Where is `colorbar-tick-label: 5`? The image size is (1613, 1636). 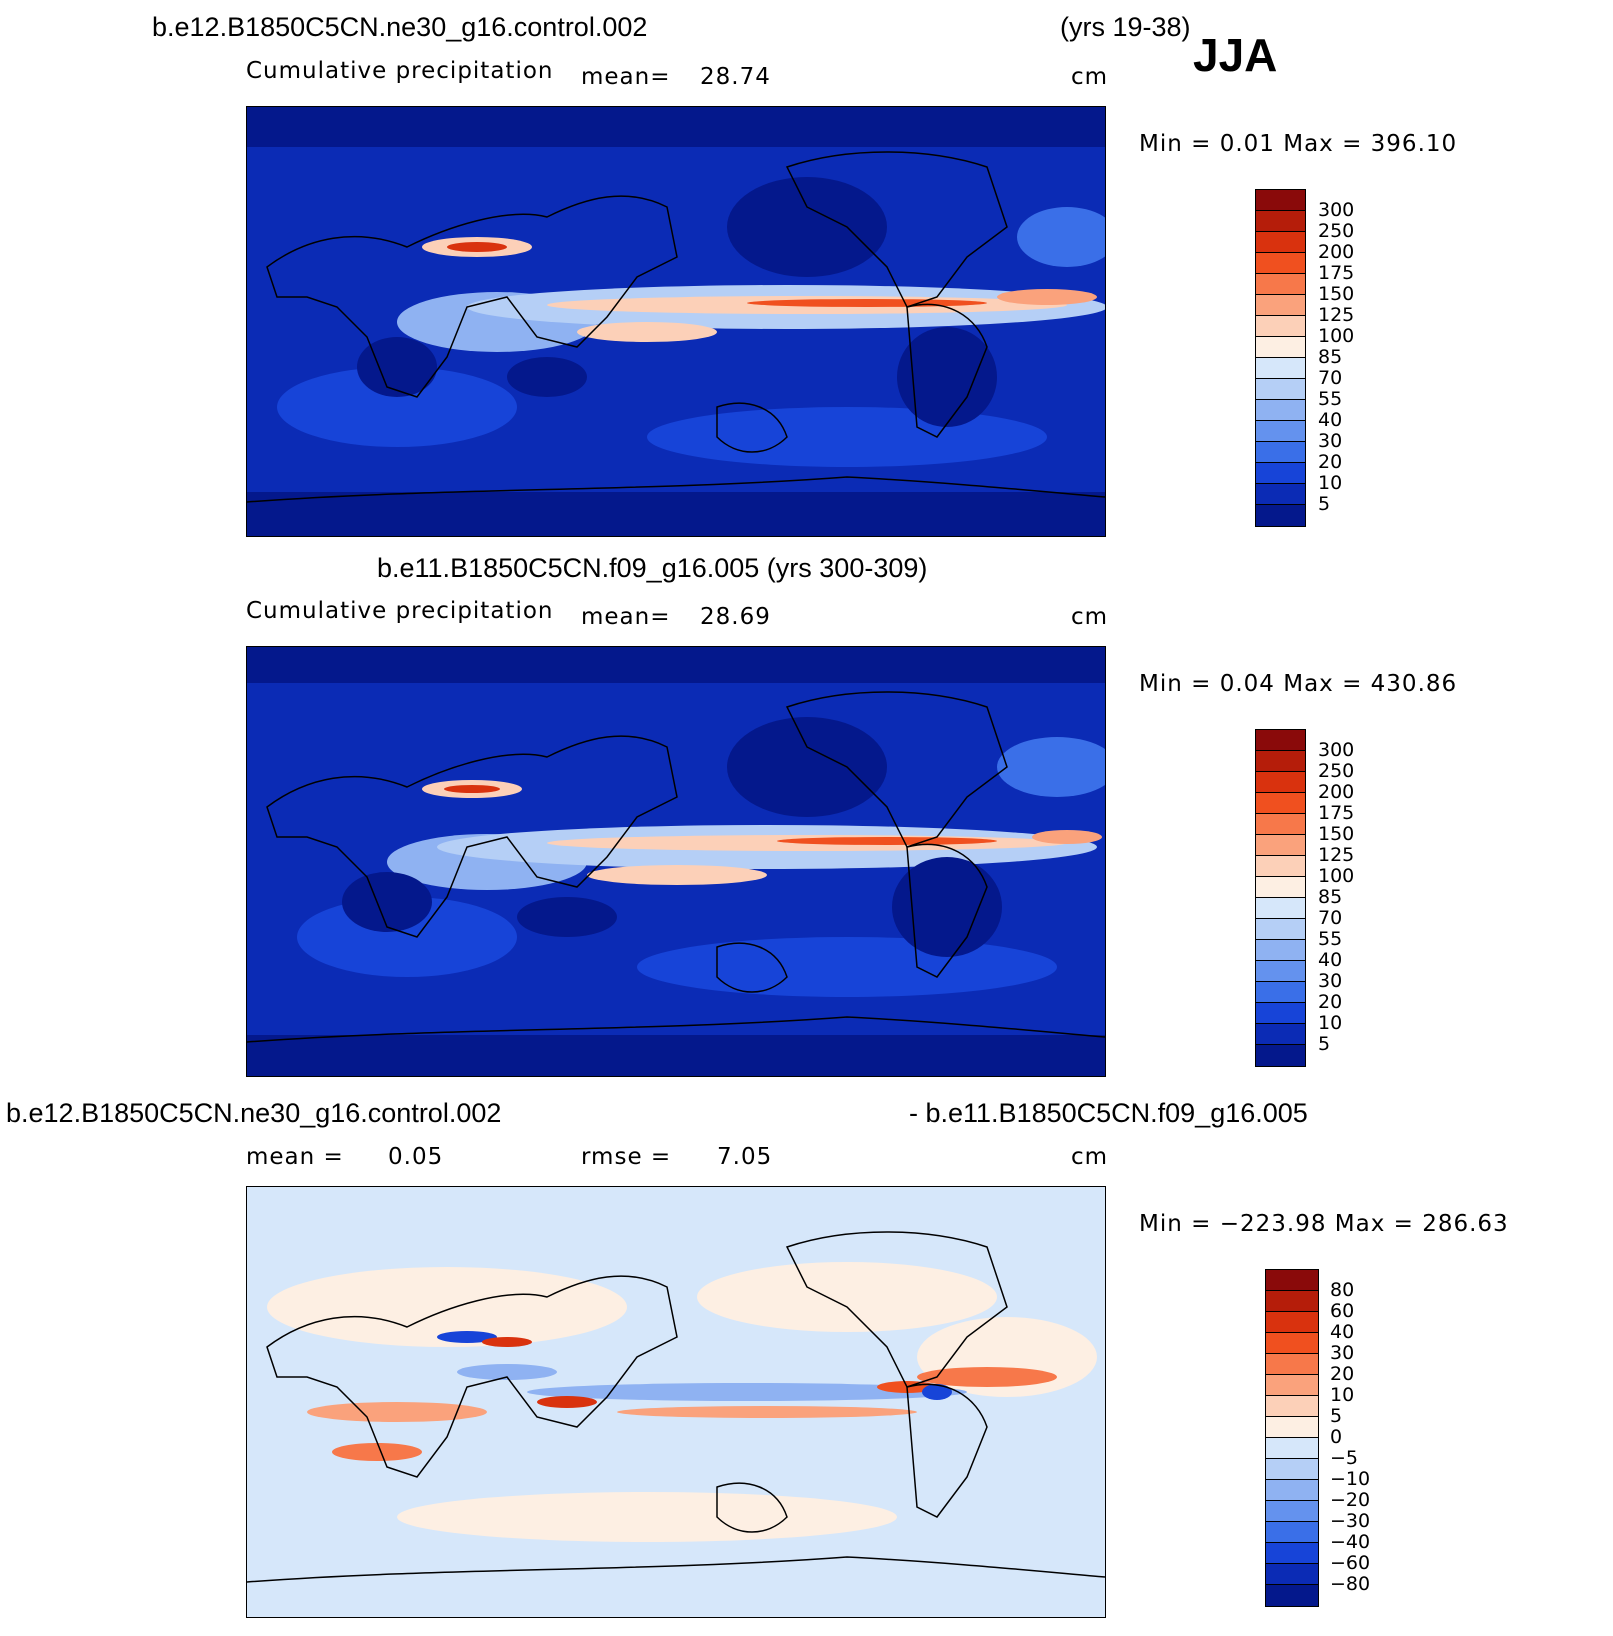 colorbar-tick-label: 5 is located at coordinates (1324, 1044).